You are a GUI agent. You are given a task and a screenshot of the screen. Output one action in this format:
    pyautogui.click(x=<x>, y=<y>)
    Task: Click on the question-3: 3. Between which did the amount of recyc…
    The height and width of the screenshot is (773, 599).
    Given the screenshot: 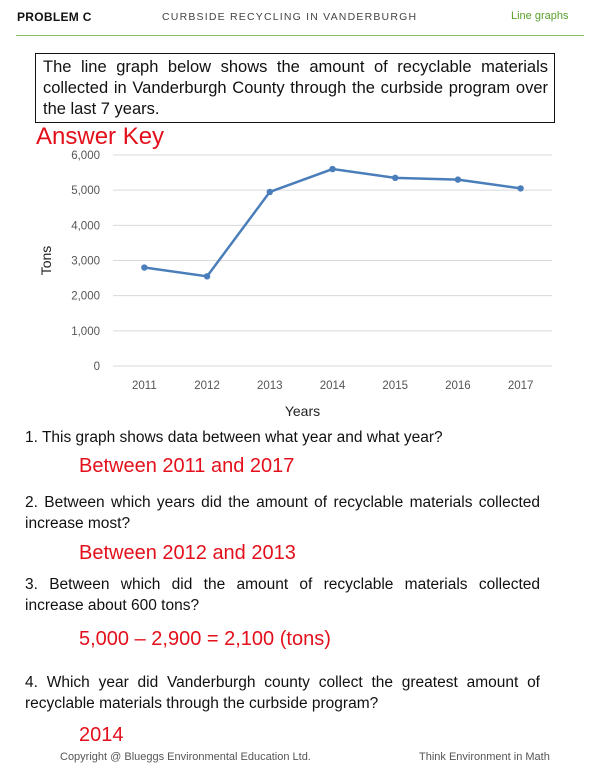 What is the action you would take?
    pyautogui.click(x=282, y=595)
    